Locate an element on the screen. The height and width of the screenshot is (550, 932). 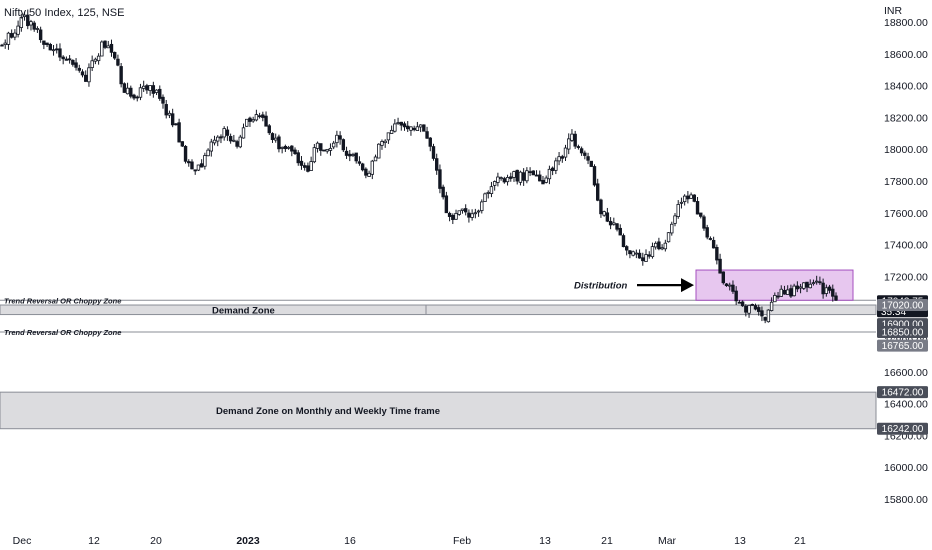
y-tick-label: 15800.00 is located at coordinates (906, 500).